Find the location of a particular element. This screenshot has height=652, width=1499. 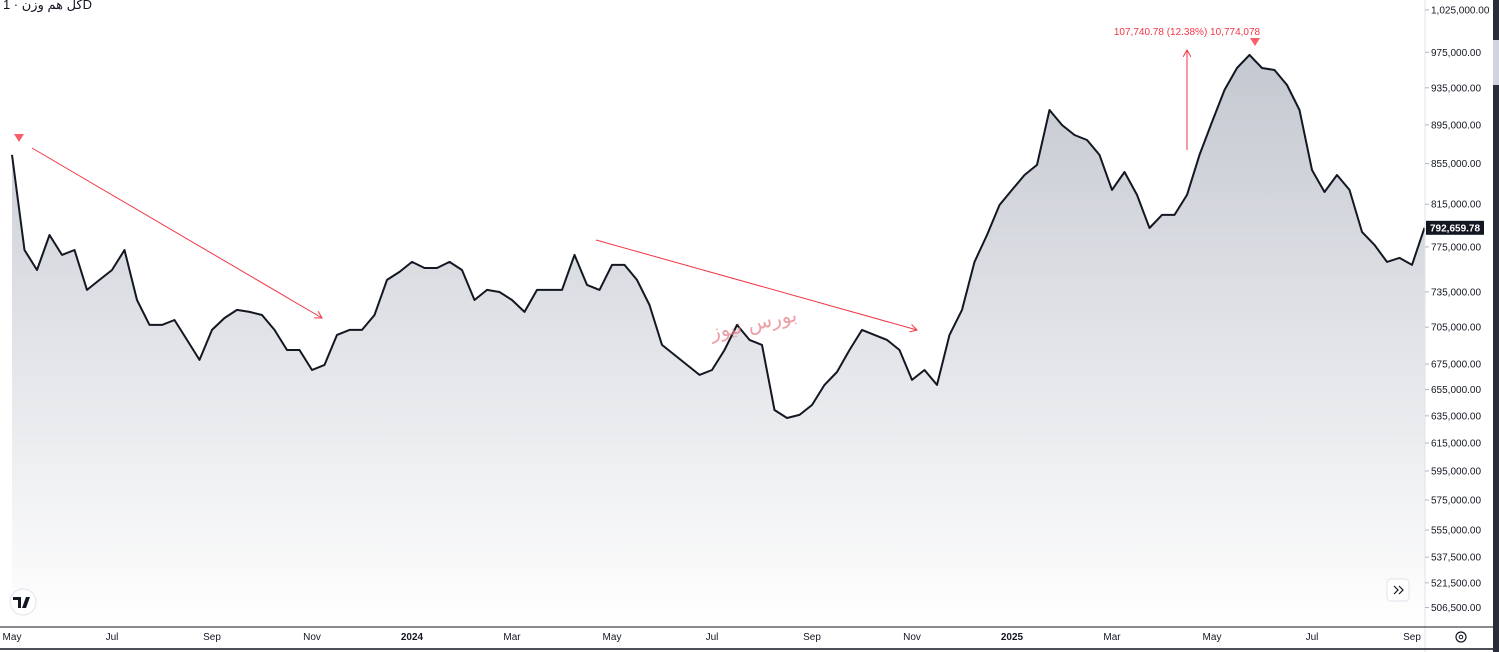

y-tick-label: 735,000.00 is located at coordinates (1456, 292).